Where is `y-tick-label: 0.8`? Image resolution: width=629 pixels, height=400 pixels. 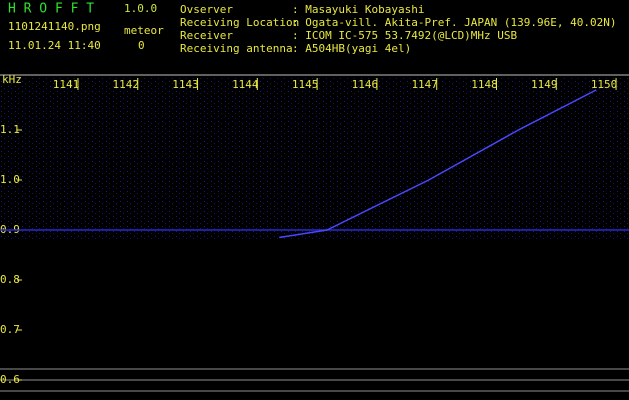 y-tick-label: 0.8 is located at coordinates (10, 279).